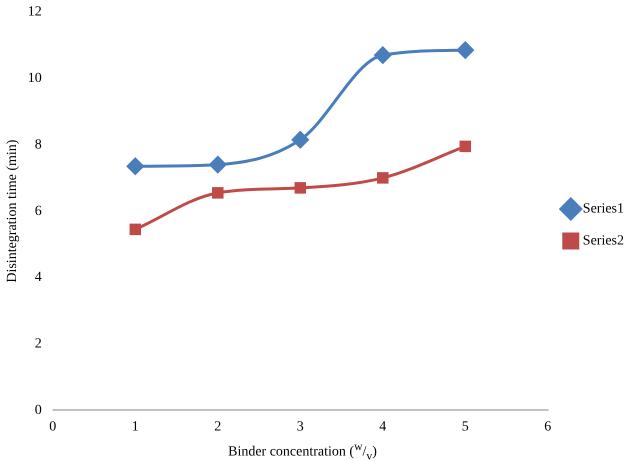  What do you see at coordinates (52, 426) in the screenshot?
I see `x-tick-label: 0` at bounding box center [52, 426].